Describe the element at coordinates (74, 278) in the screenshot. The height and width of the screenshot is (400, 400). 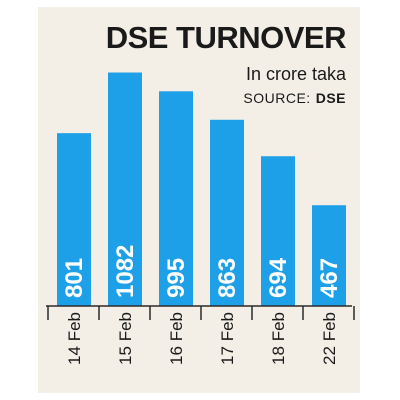
I see `bar-value-label: 801` at that location.